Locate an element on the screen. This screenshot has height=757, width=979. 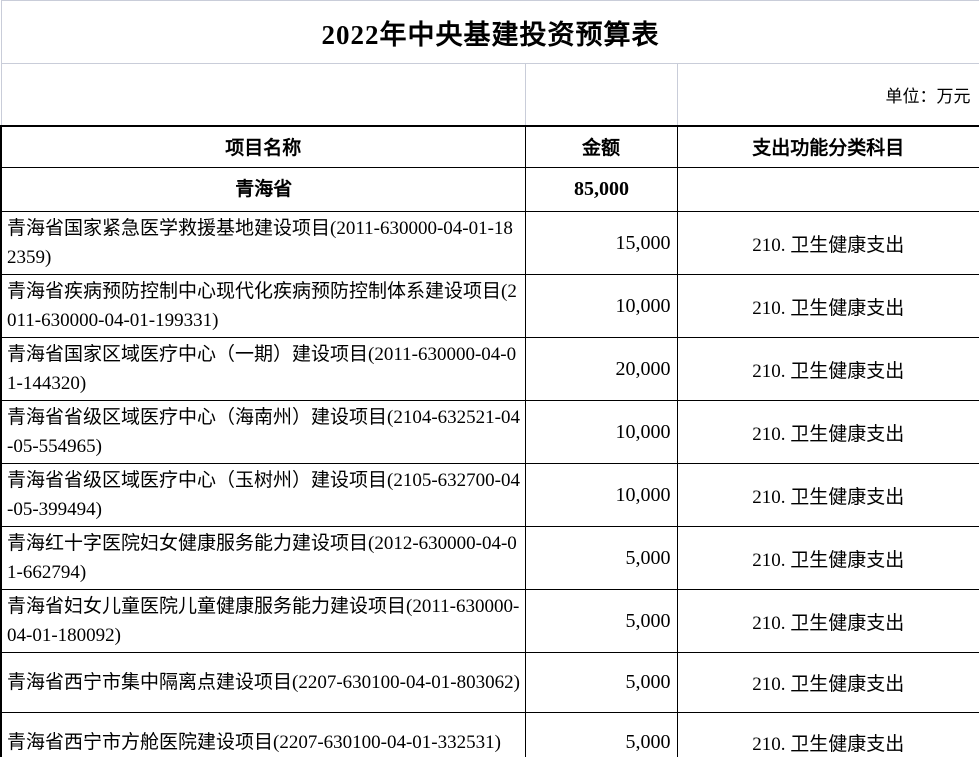
table-header-row: 项目名称 金额 支出功能分类科目 is located at coordinates (489, 146).